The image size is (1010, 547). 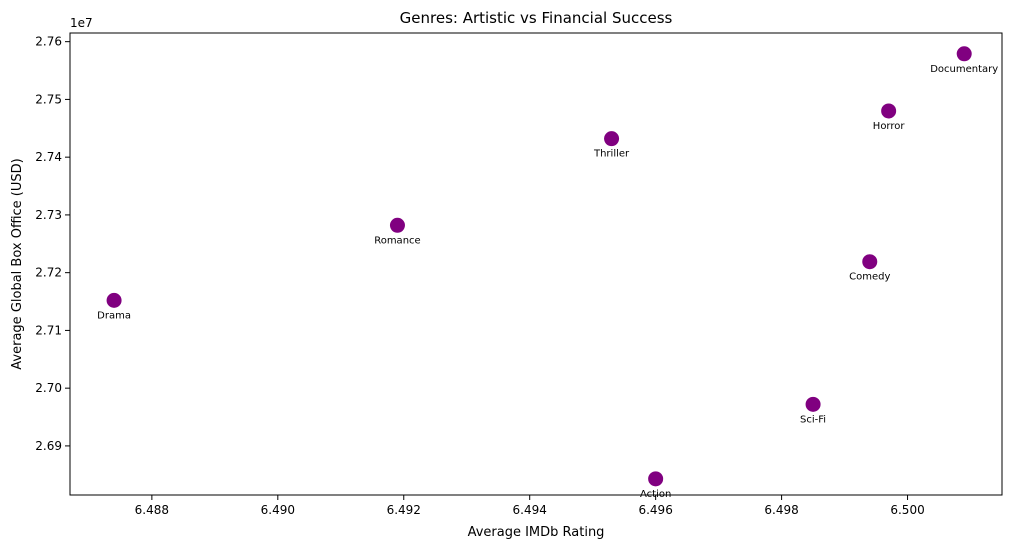 I want to click on y-tick-label: 2.69, so click(x=48, y=446).